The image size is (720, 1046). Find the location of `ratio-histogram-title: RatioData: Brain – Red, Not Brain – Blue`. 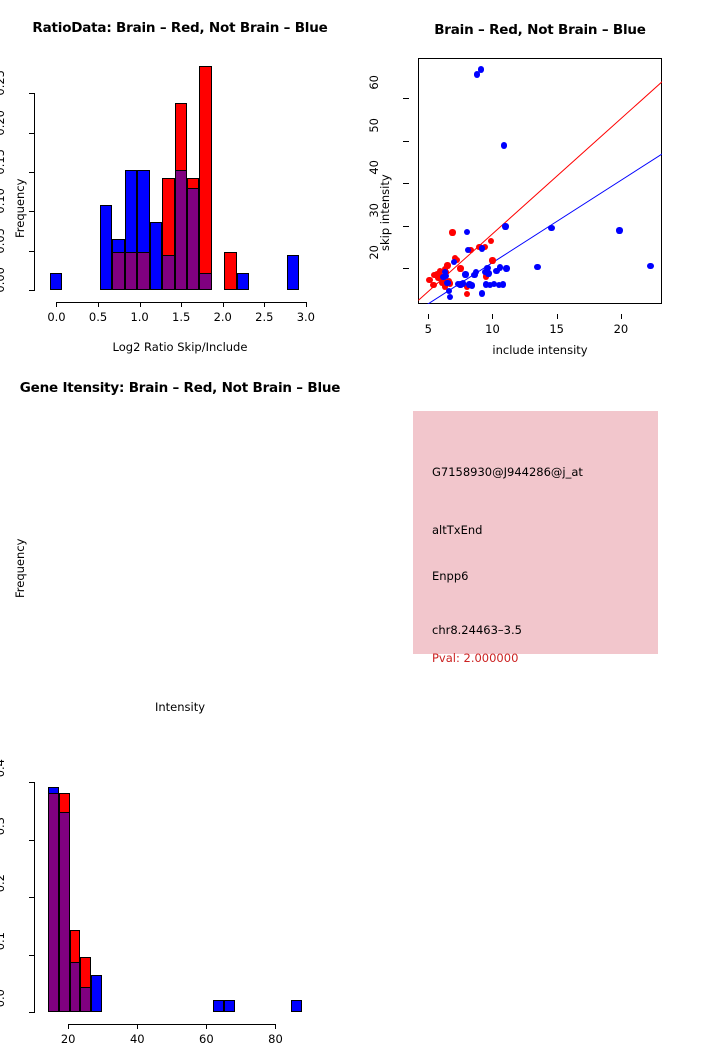

ratio-histogram-title: RatioData: Brain – Red, Not Brain – Blue is located at coordinates (180, 28).